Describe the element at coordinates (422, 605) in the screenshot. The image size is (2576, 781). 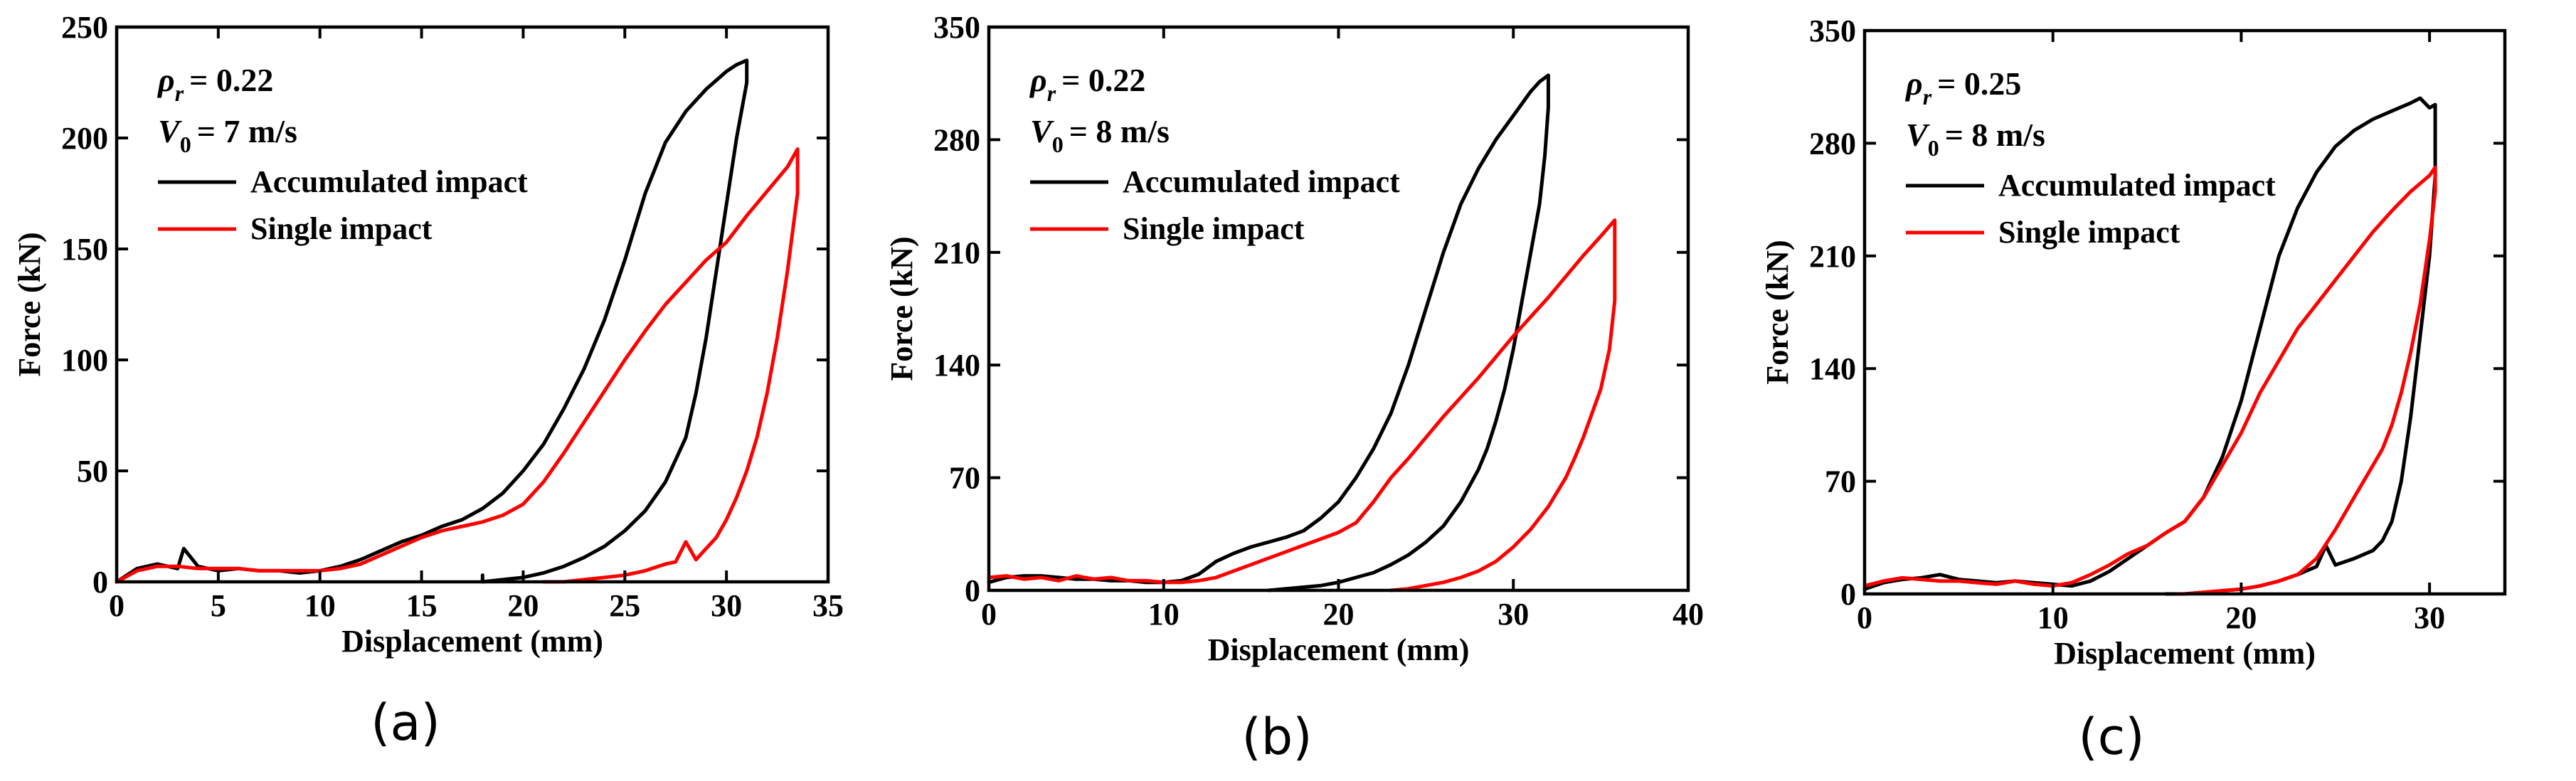
I see `x-tick-label: 15` at that location.